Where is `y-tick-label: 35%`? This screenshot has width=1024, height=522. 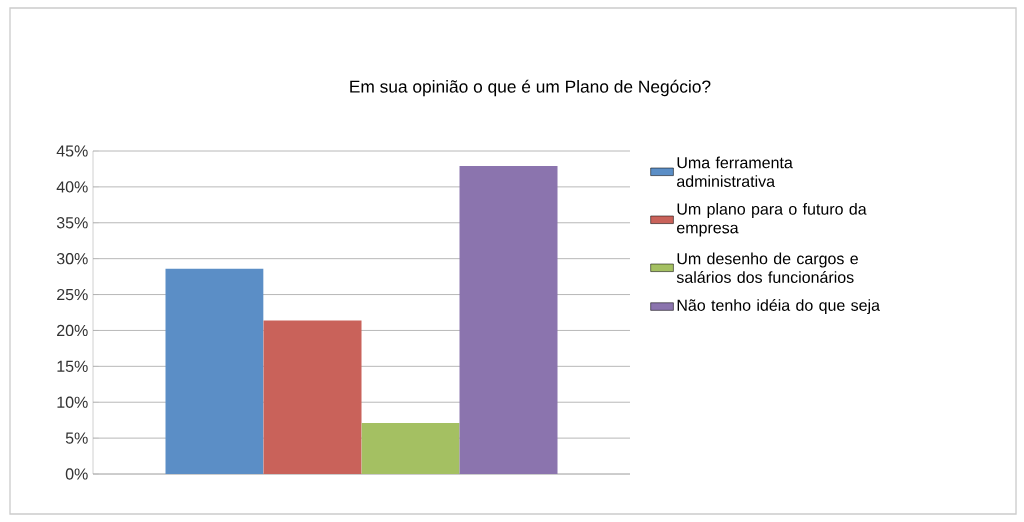 y-tick-label: 35% is located at coordinates (72, 223).